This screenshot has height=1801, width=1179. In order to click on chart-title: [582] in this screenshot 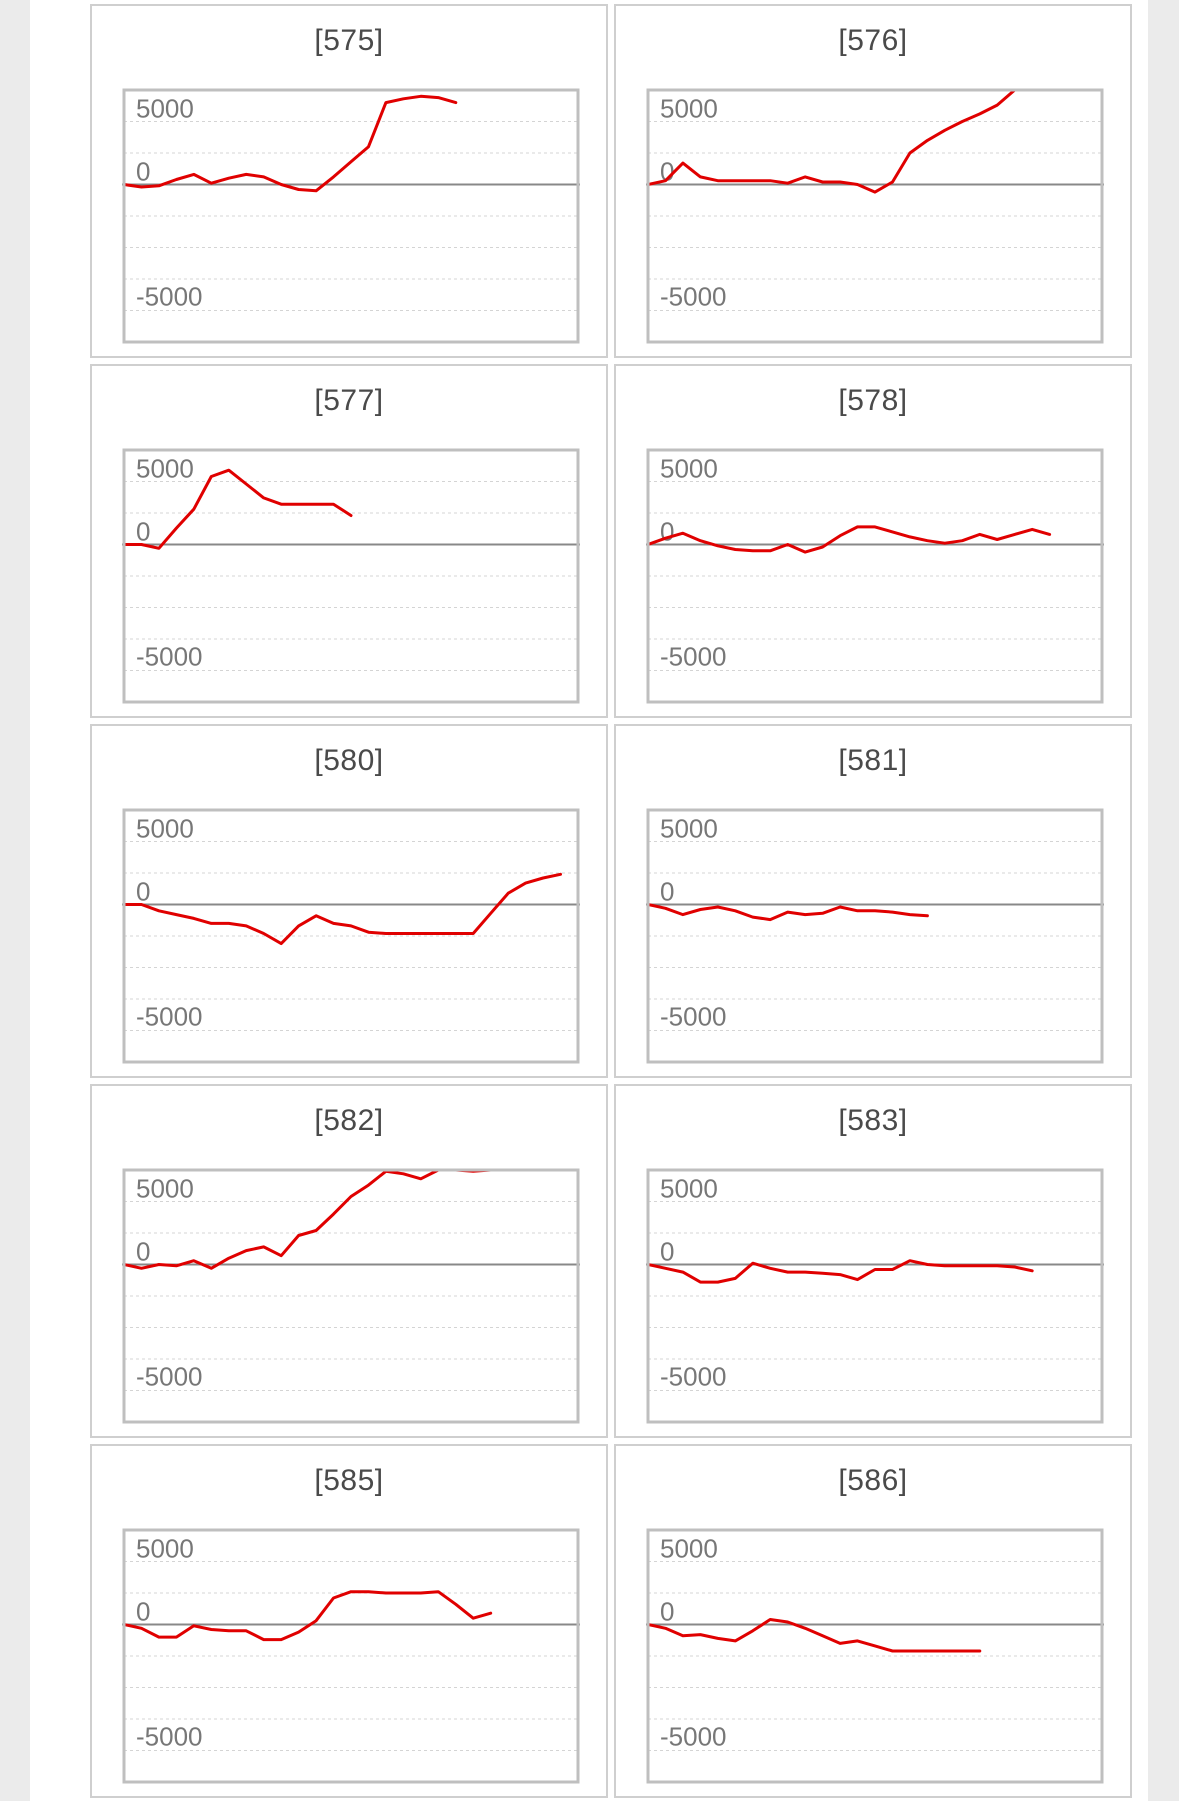, I will do `click(349, 1120)`.